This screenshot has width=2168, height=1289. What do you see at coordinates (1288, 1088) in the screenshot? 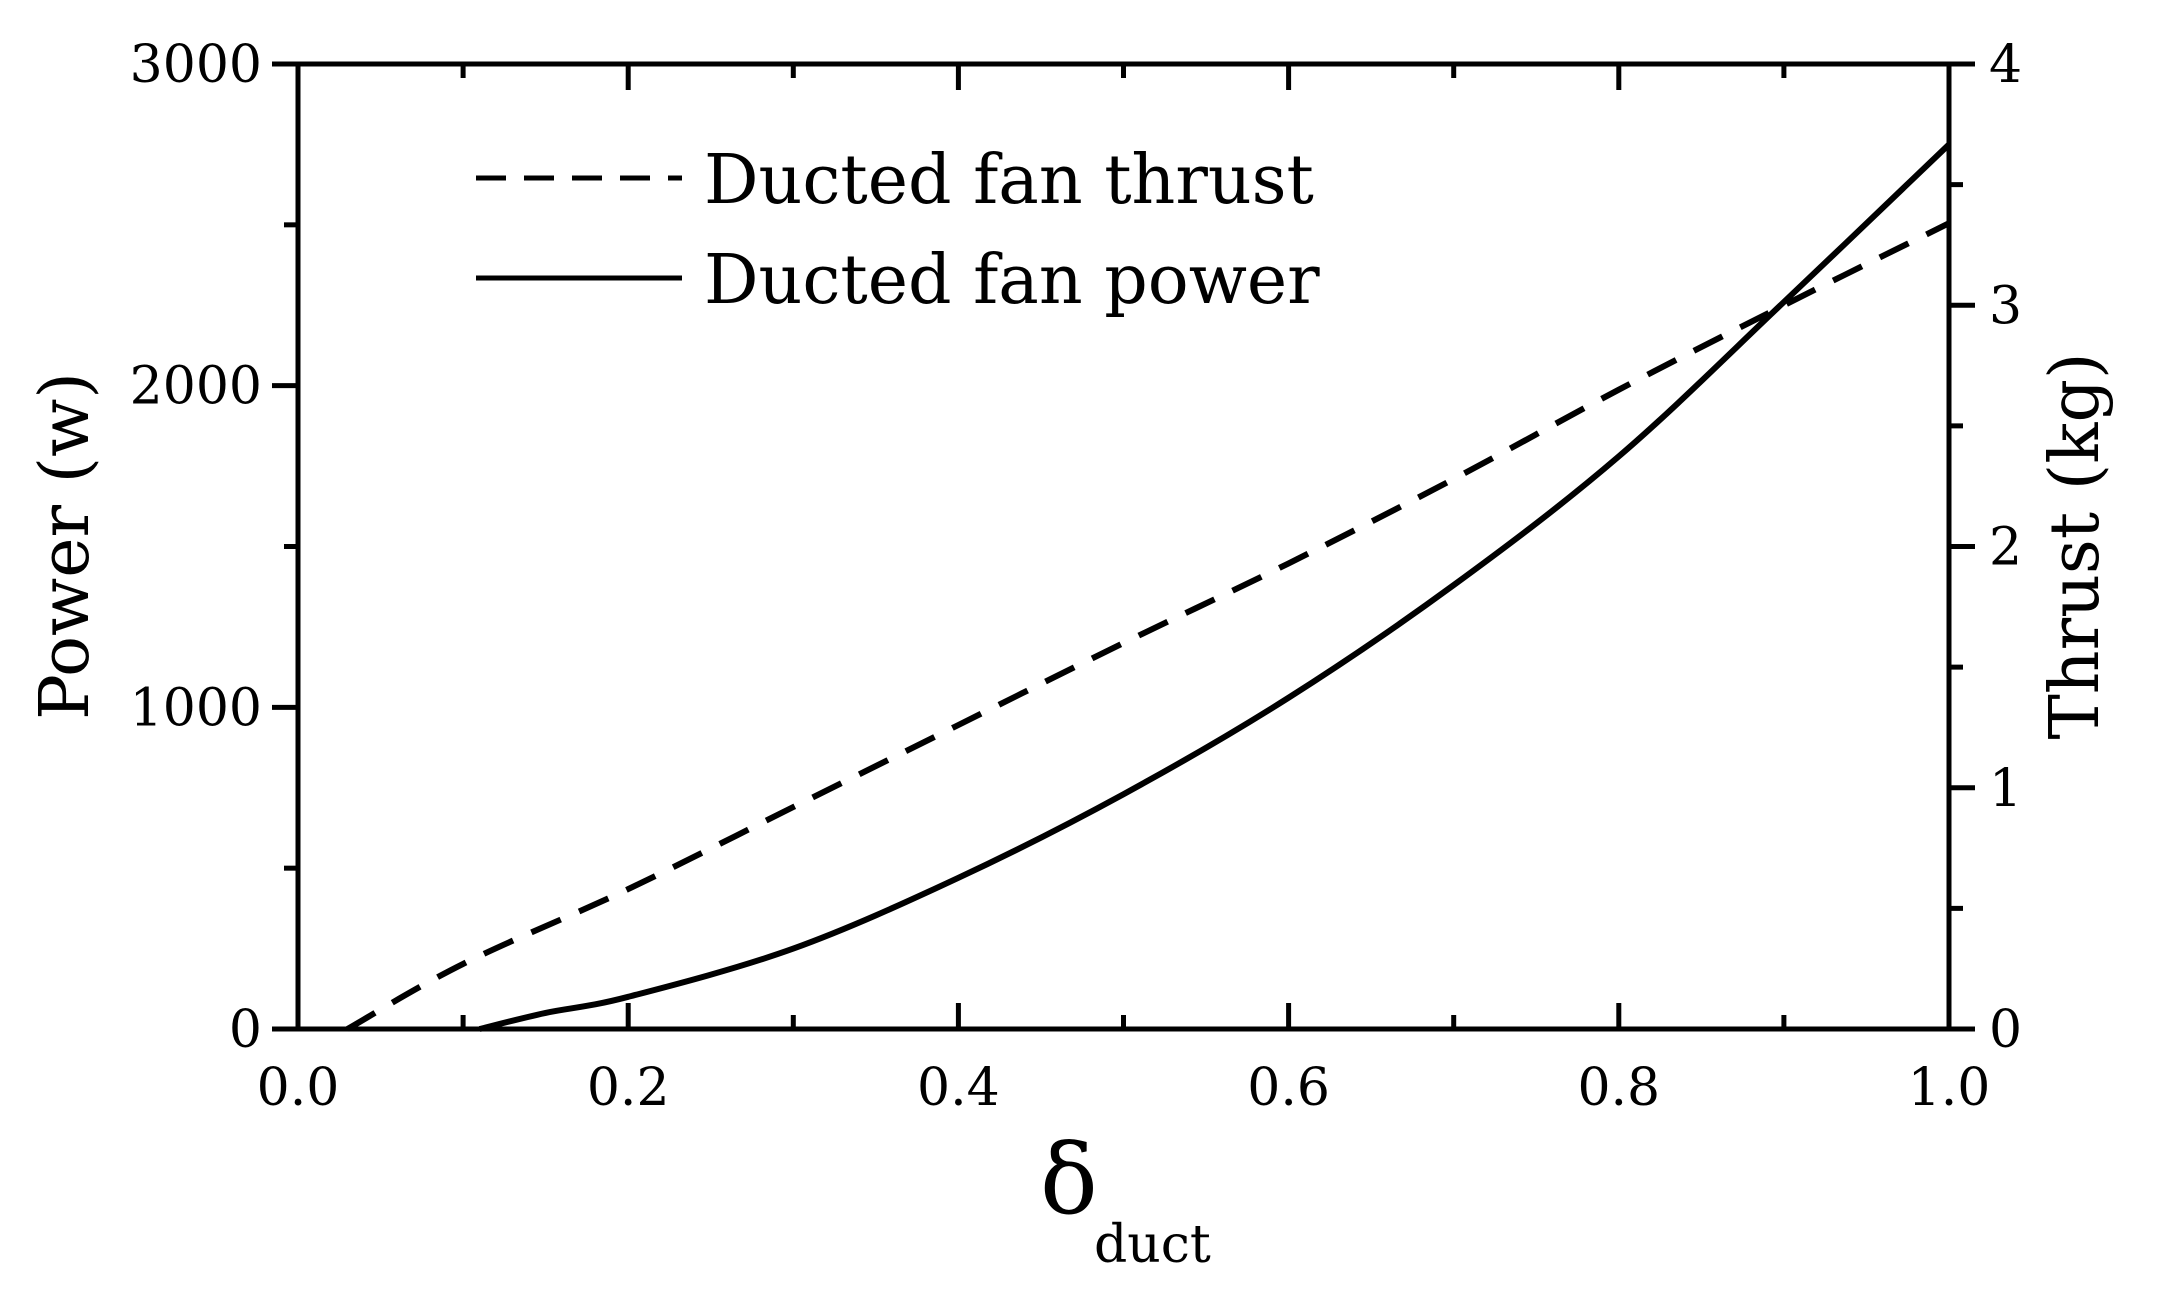
I see `x-tick-label: 0.6` at bounding box center [1288, 1088].